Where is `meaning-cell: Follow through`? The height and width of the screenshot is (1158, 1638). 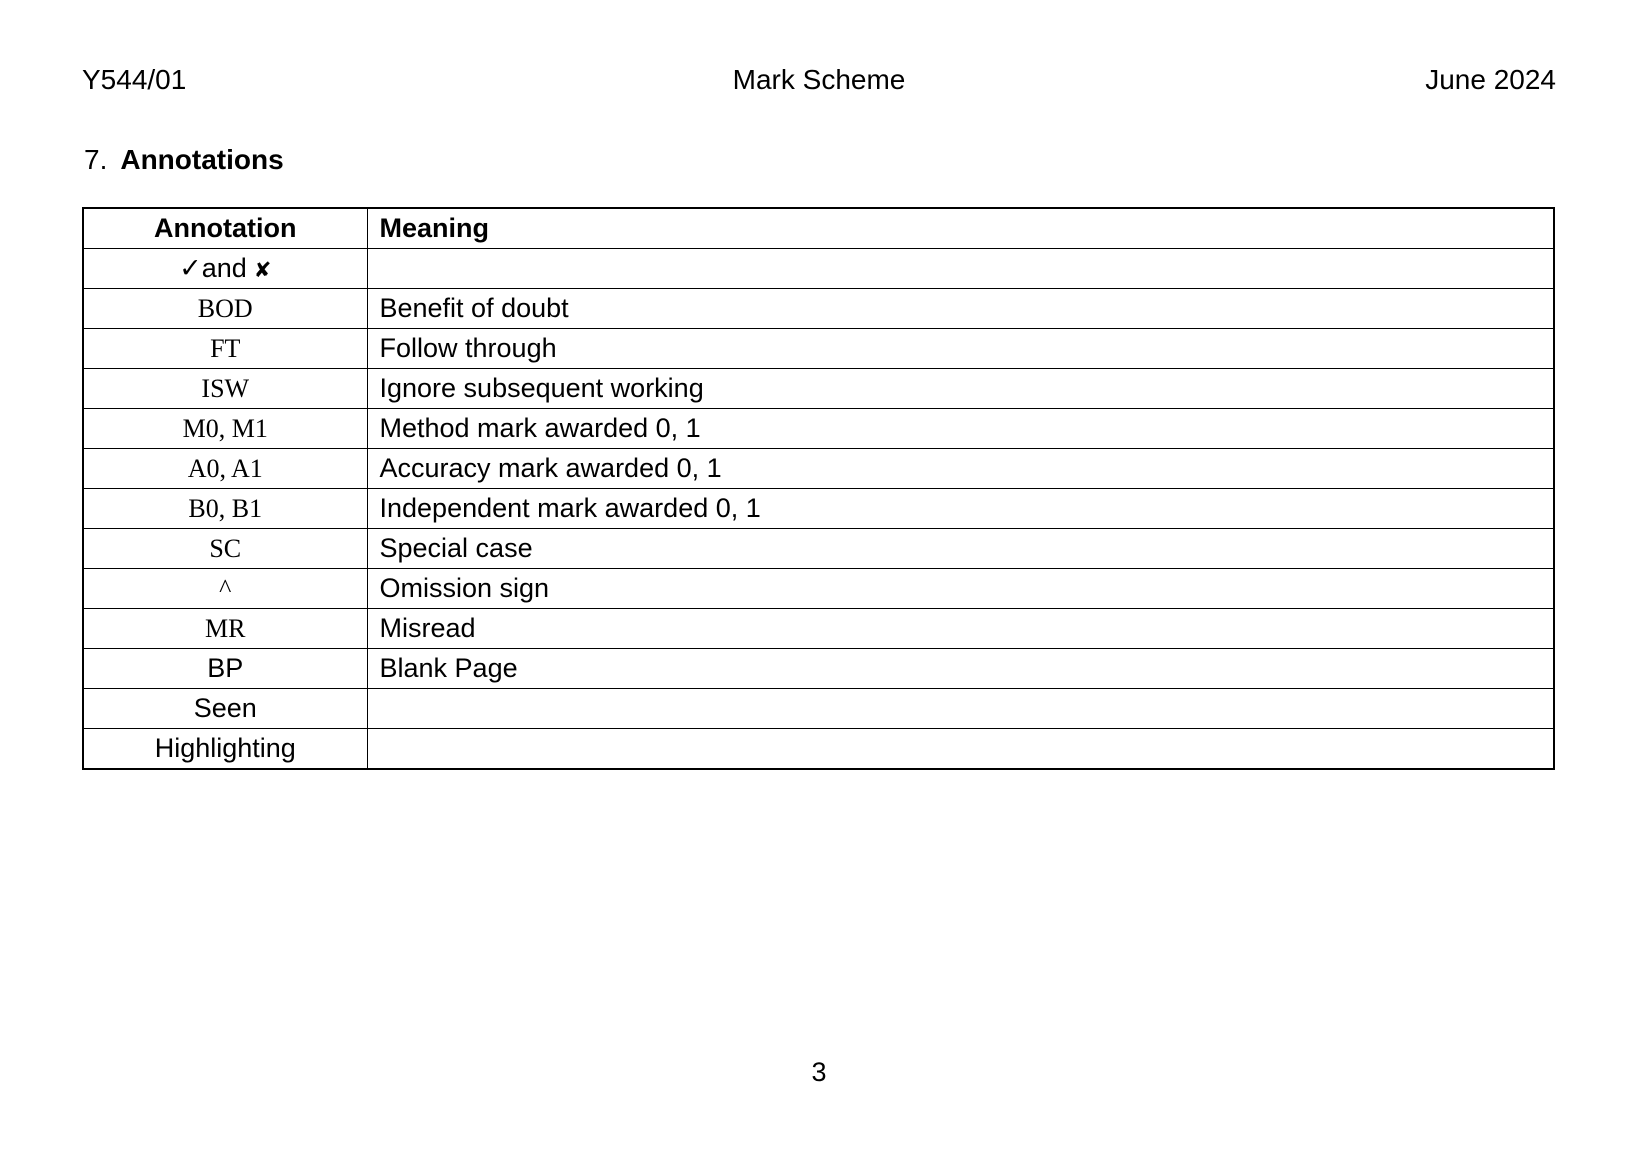 meaning-cell: Follow through is located at coordinates (960, 348).